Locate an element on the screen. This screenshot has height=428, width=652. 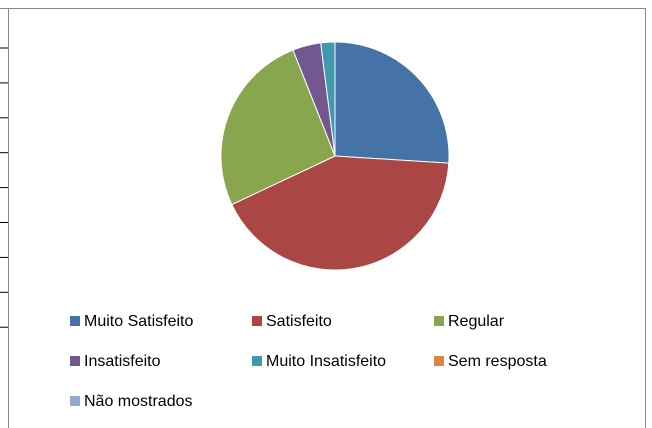
legend-label: Insatisfeito is located at coordinates (122, 361).